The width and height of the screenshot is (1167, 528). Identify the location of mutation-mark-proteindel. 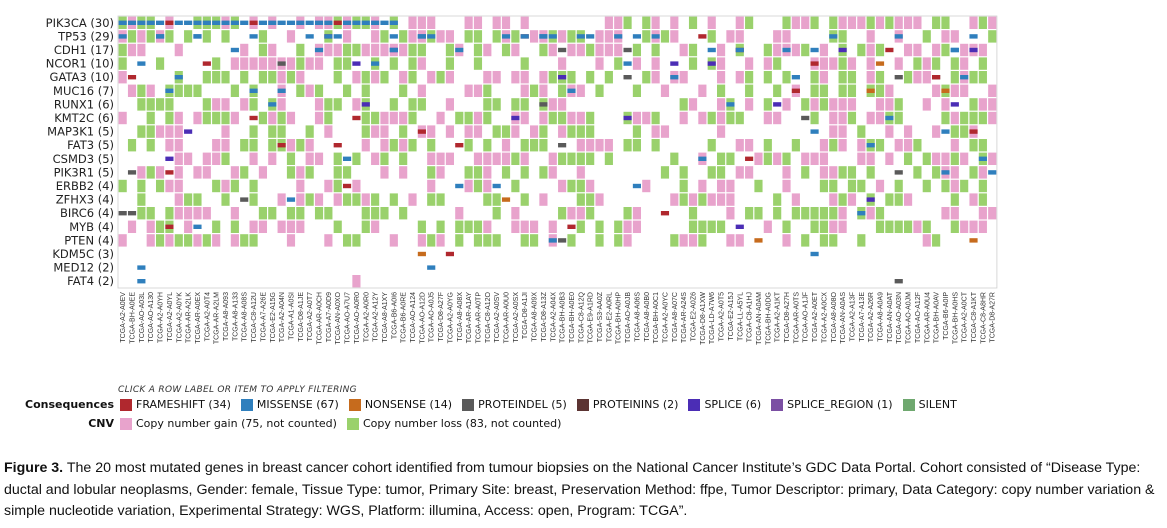
(805, 118).